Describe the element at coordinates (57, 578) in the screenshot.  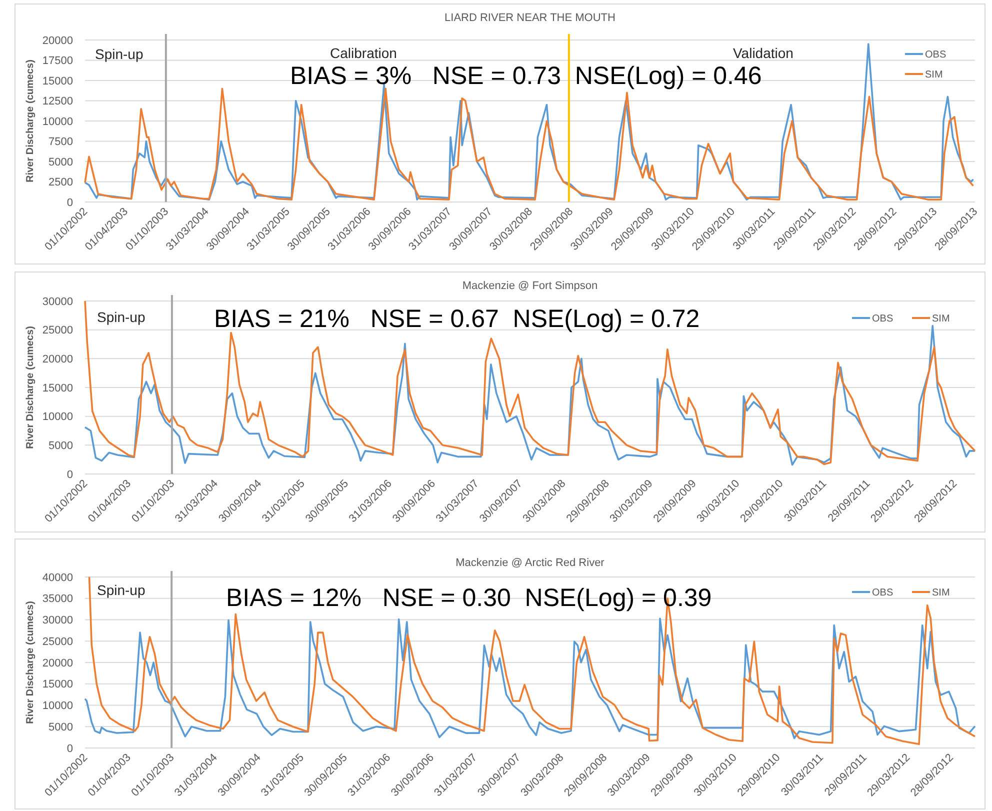
I see `y-tick-label: 40000` at that location.